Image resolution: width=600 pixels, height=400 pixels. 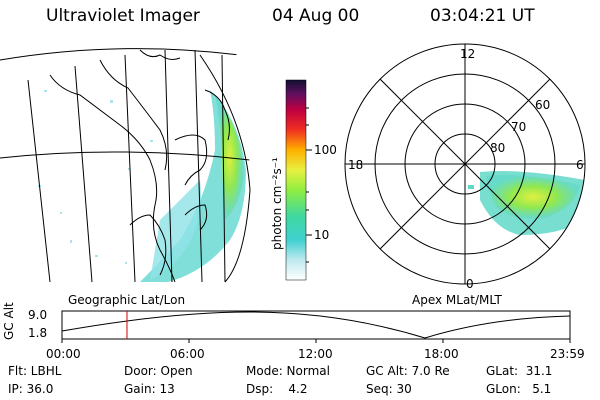 What do you see at coordinates (277, 203) in the screenshot?
I see `colorbar-unit-label: photon cm⁻²s⁻¹` at bounding box center [277, 203].